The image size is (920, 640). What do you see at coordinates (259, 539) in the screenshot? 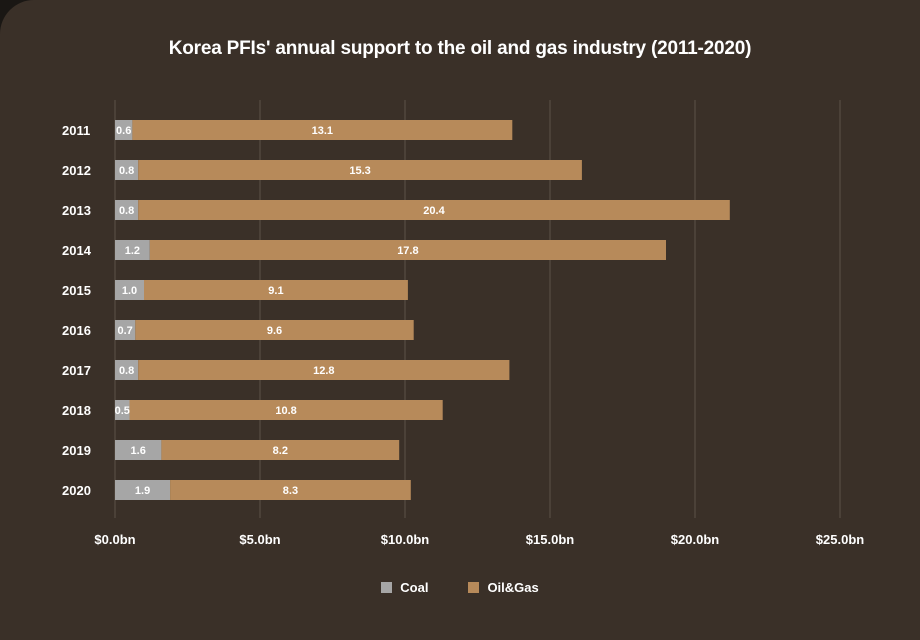
I see `x-tick-label: $5.0bn` at bounding box center [259, 539].